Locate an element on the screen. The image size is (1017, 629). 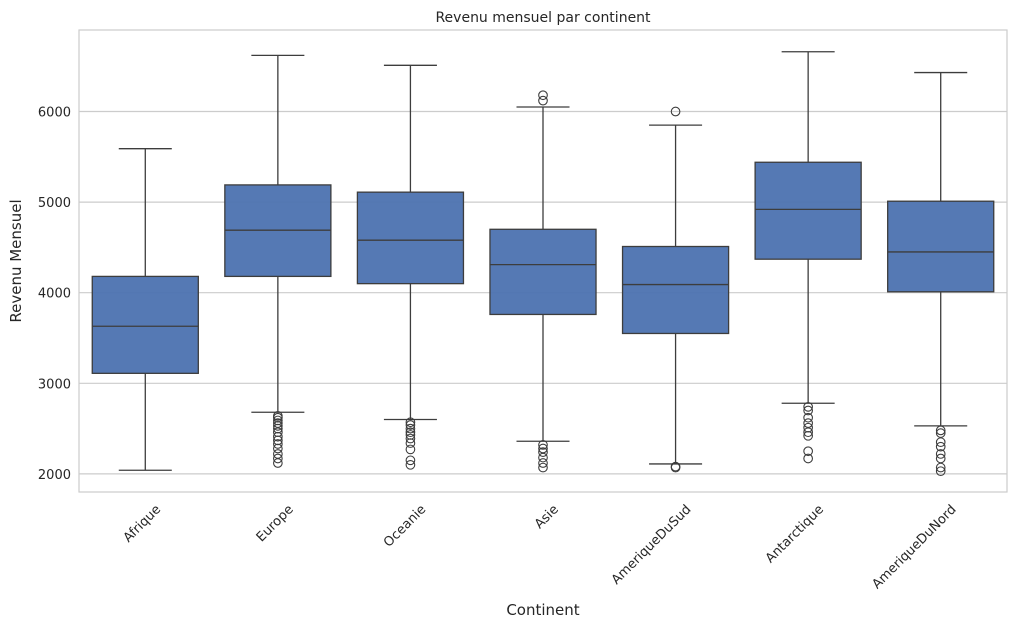
y-tick-label: 3000 is located at coordinates (54, 384).